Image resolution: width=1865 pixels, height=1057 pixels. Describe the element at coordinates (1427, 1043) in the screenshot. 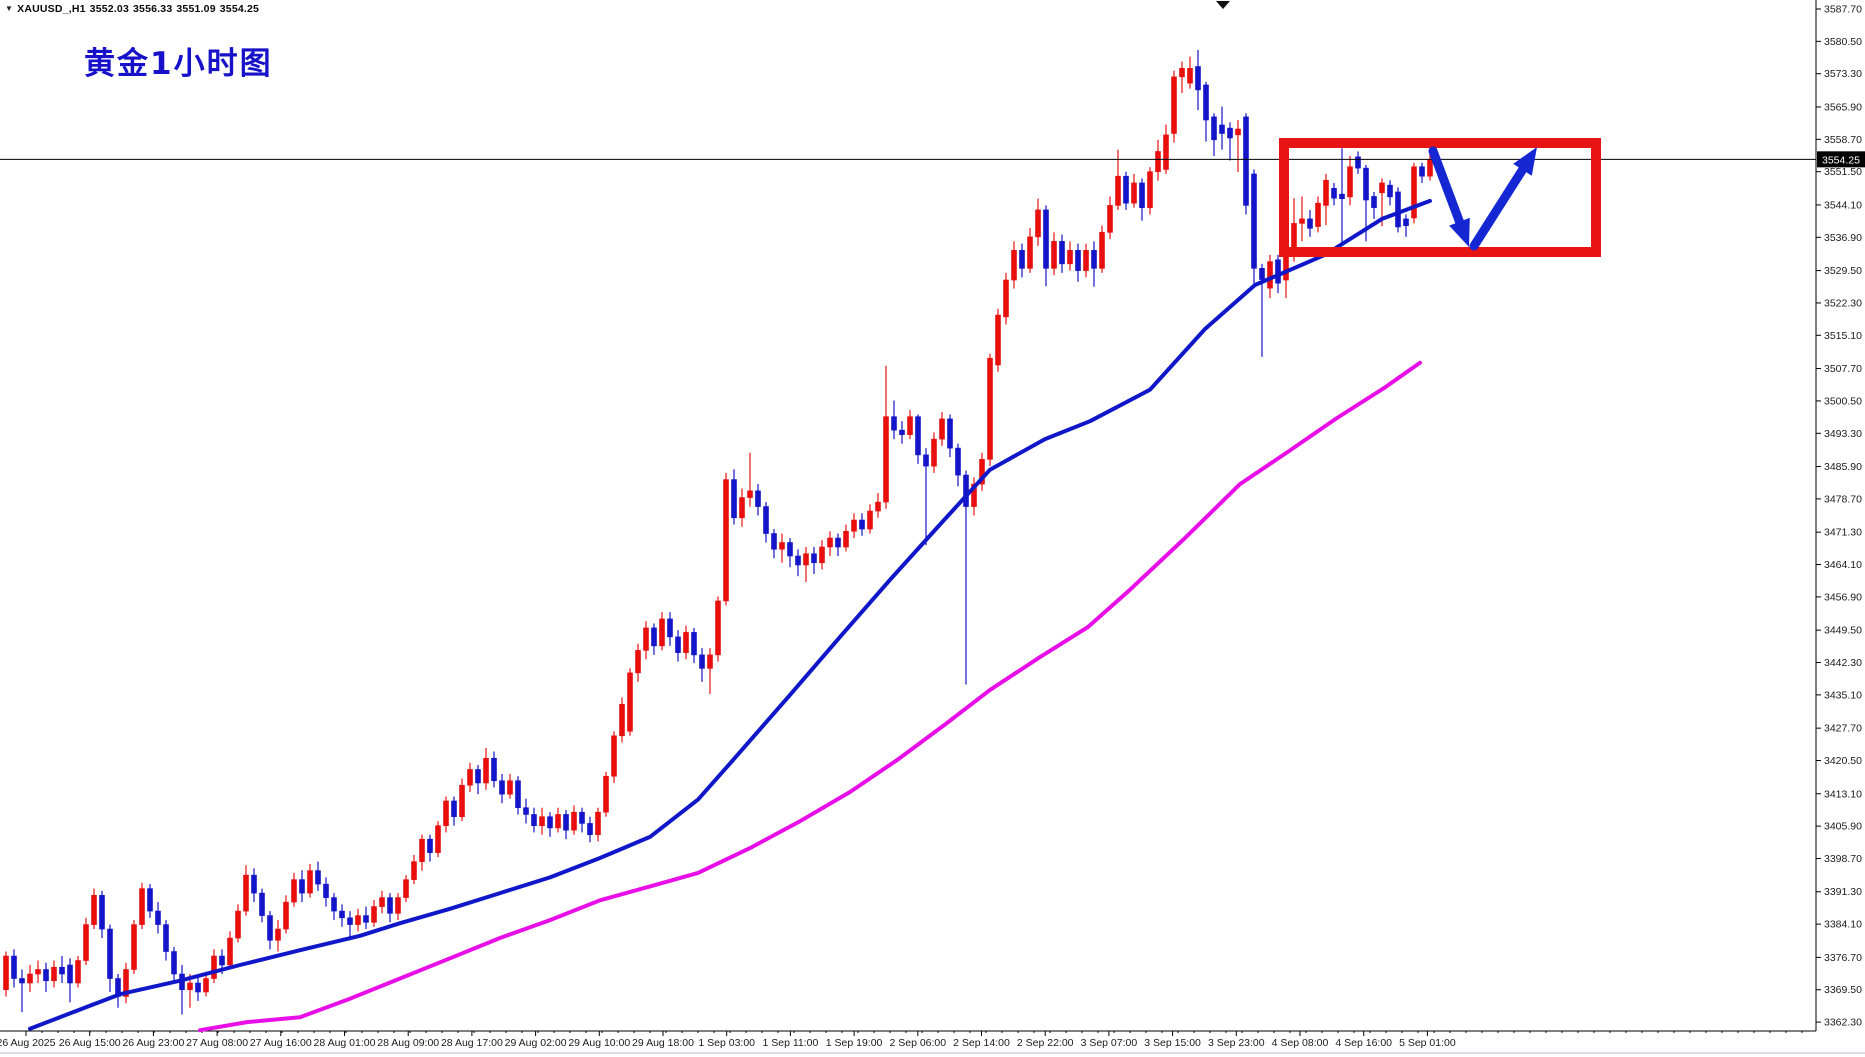

I see `time-tick-label: 5 Sep 01:00` at that location.